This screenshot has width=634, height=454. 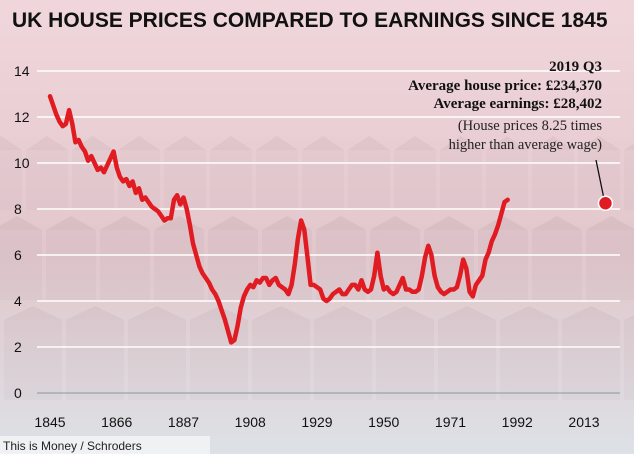 I want to click on source-credit: This is Money / Schroders, so click(x=72, y=446).